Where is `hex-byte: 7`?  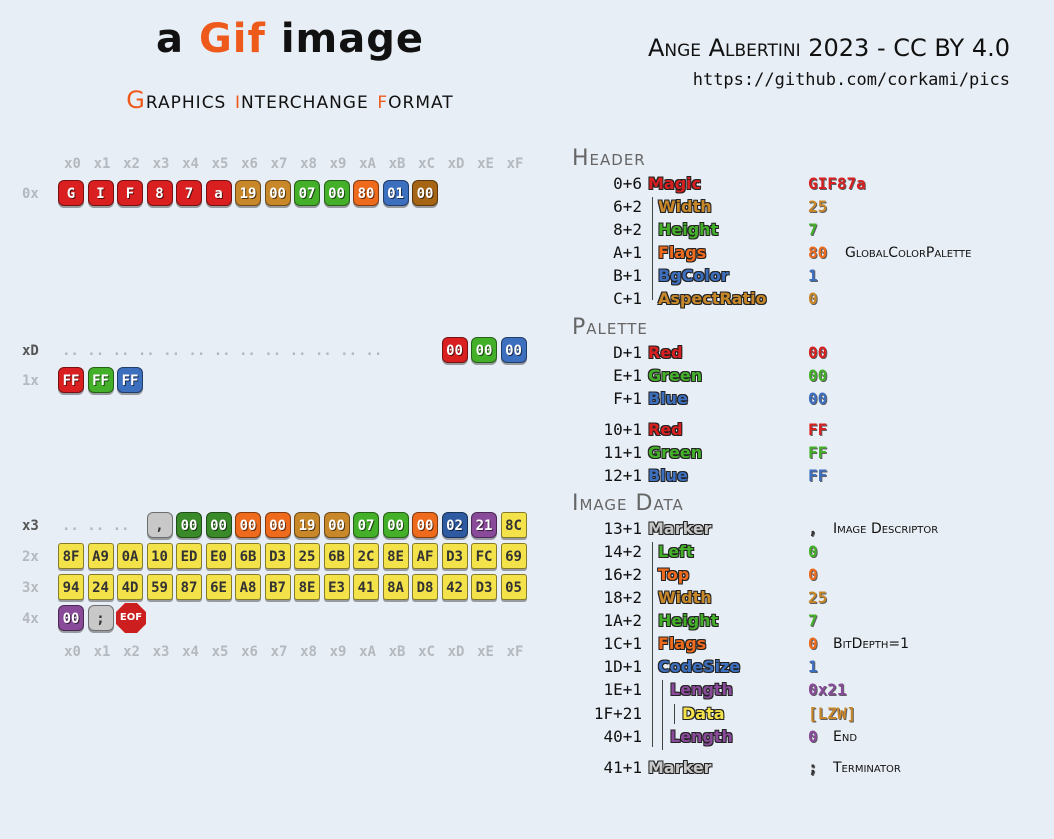
hex-byte: 7 is located at coordinates (189, 193).